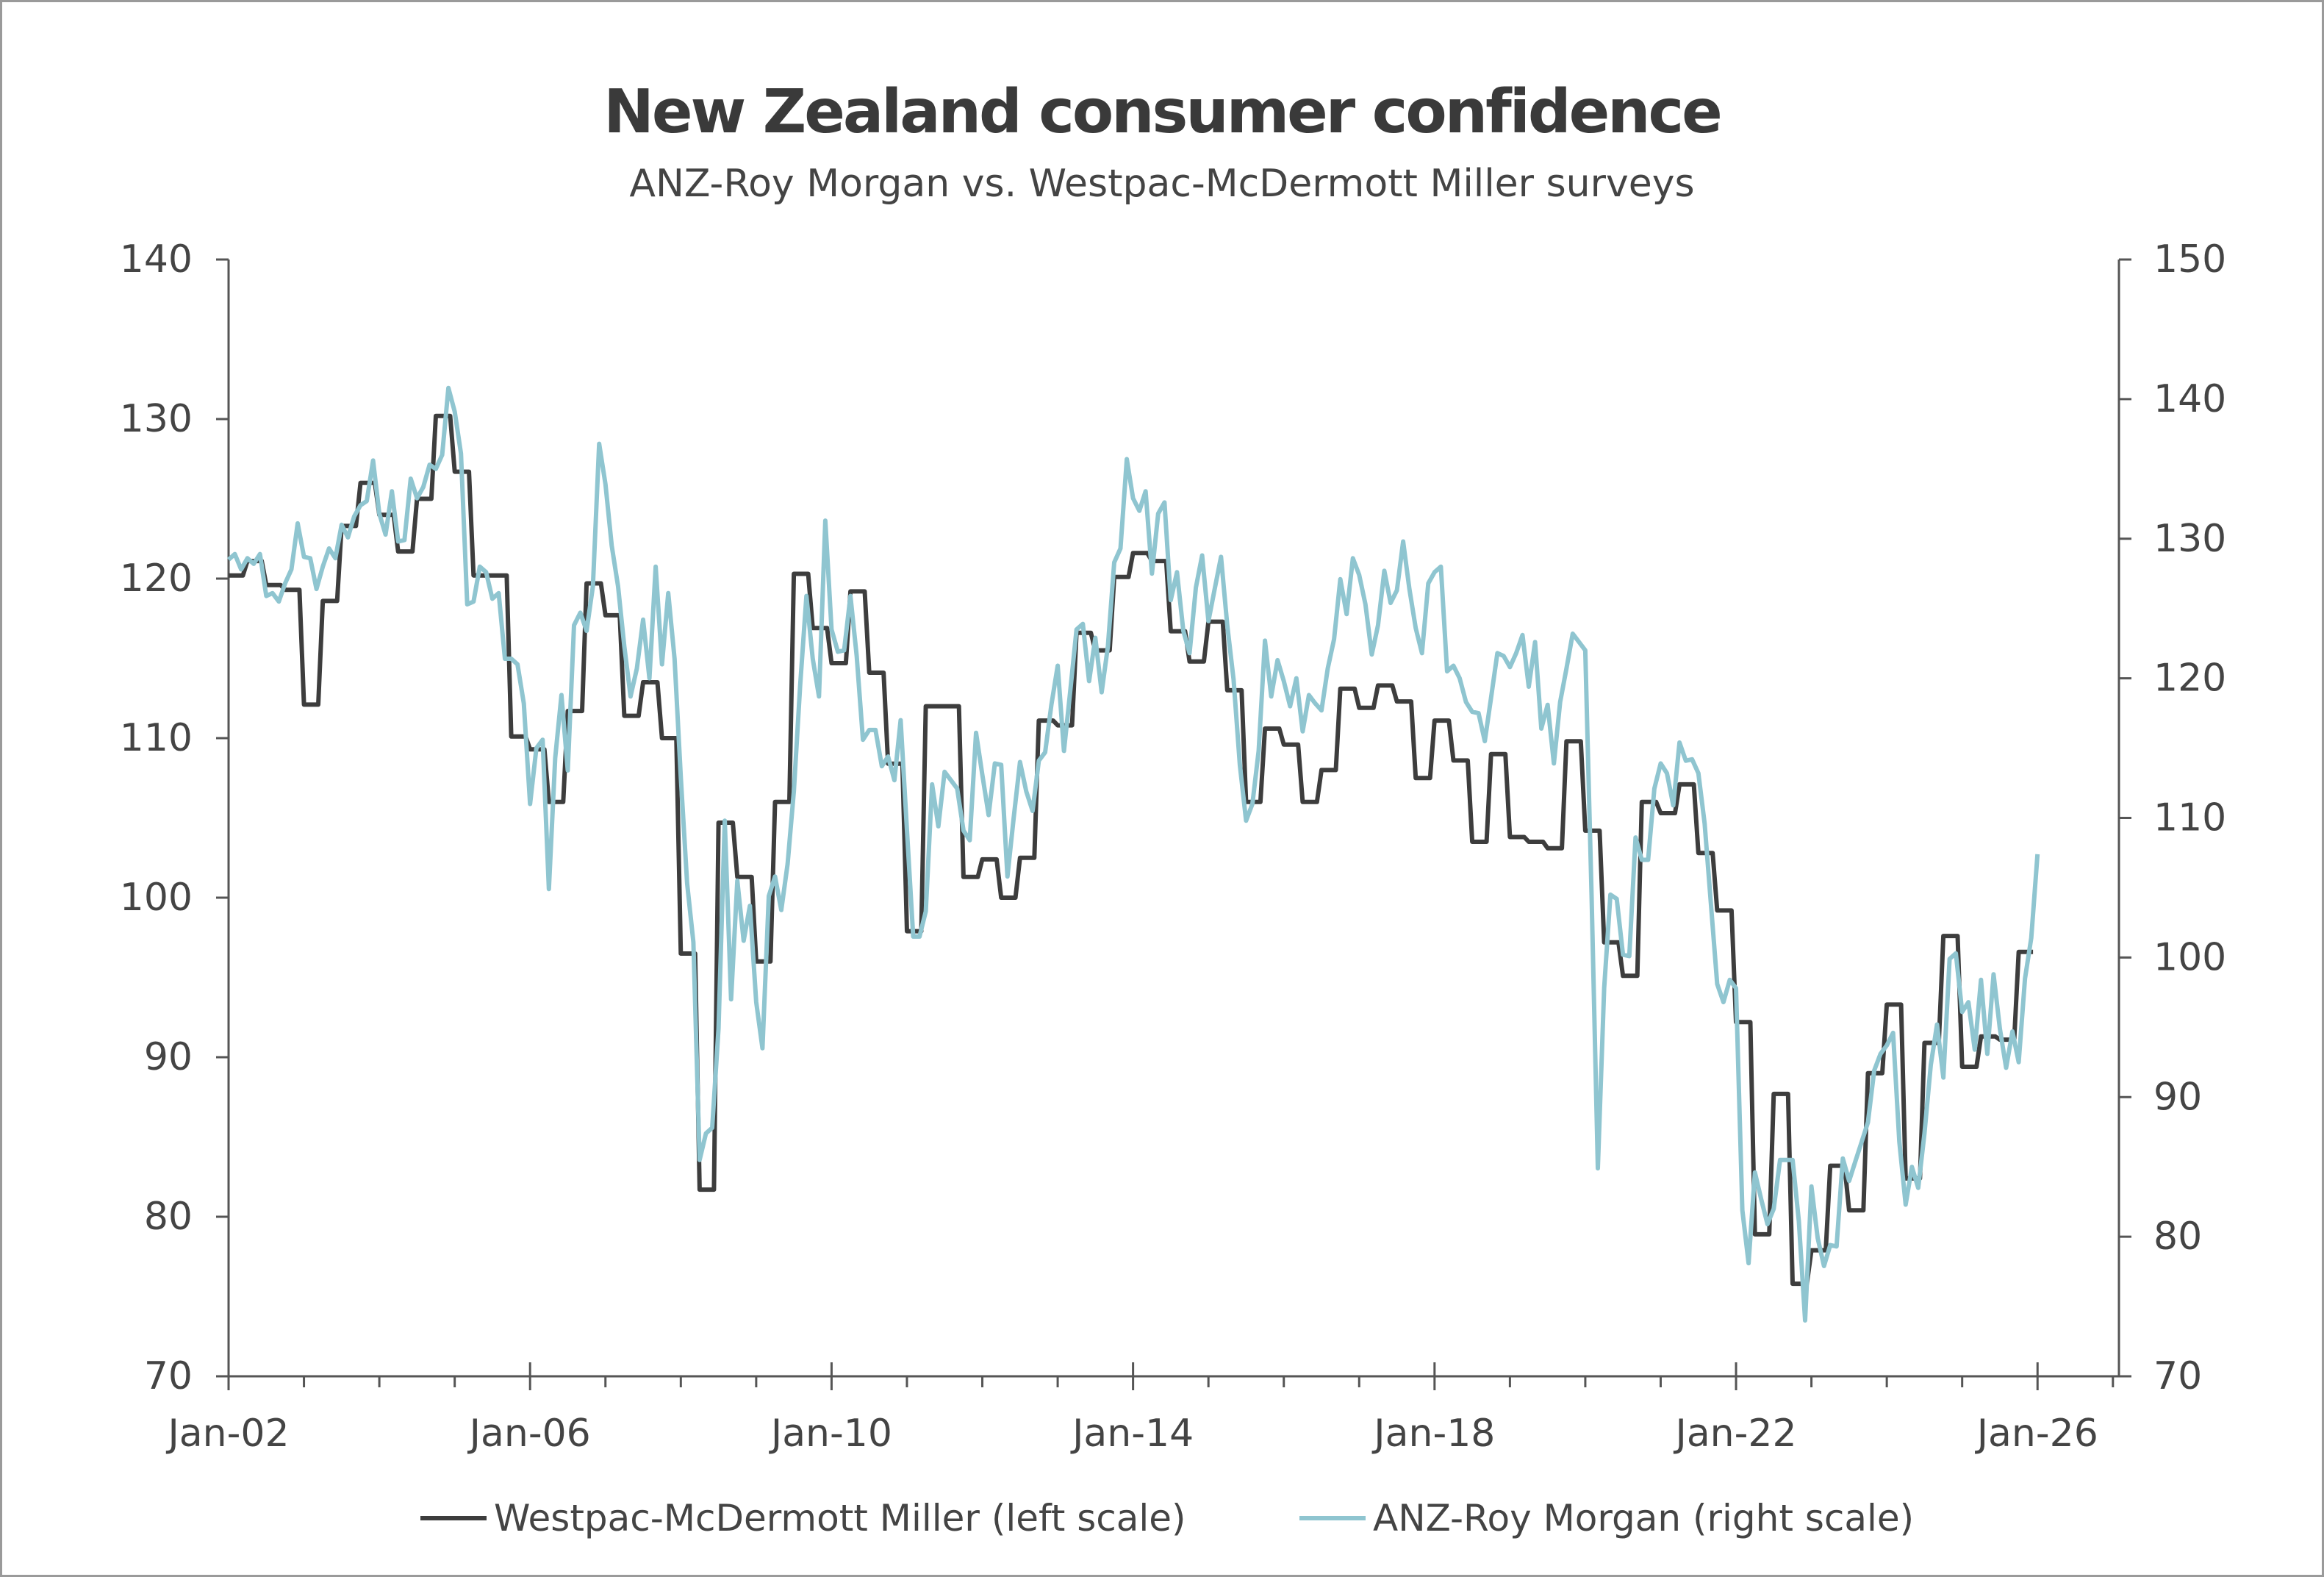  I want to click on legend-item-anz: ANZ-Roy Morgan (right scale), so click(1607, 1518).